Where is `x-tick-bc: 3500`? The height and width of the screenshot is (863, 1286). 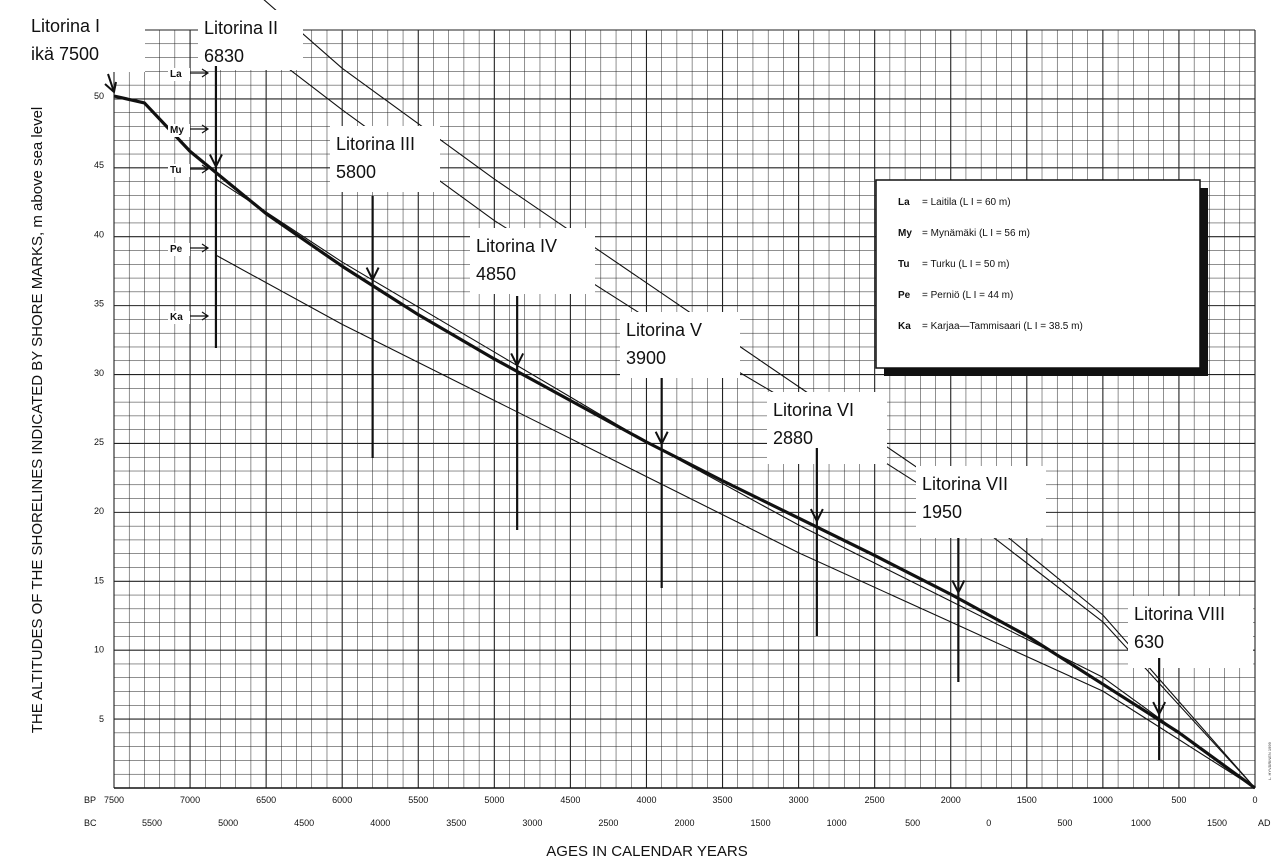
x-tick-bc: 3500 is located at coordinates (456, 823).